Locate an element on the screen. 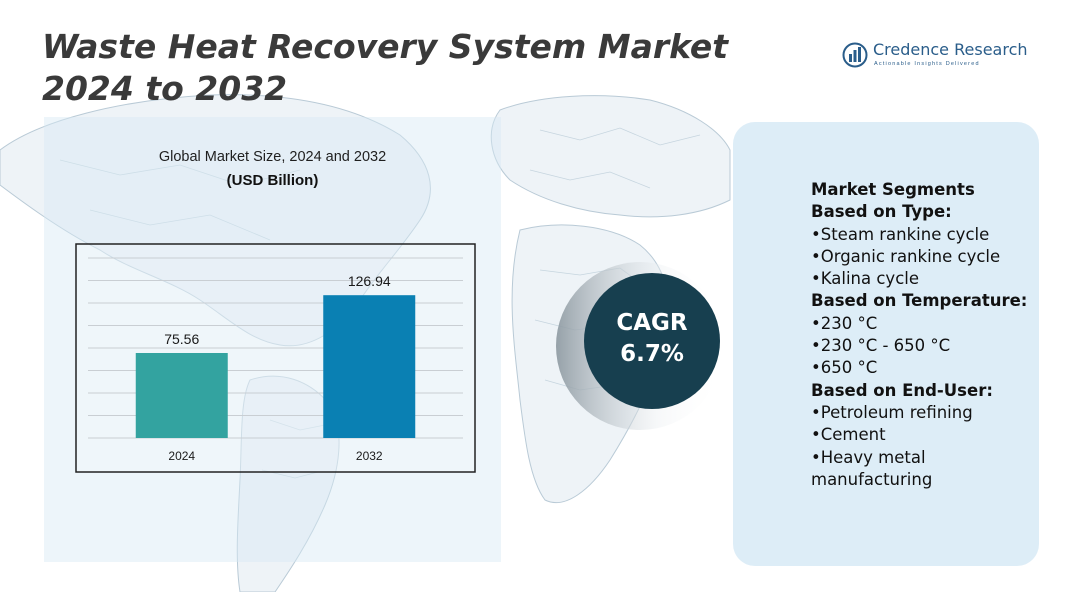  chart-title: Global Market Size, 2024 and 2032 is located at coordinates (272, 157).